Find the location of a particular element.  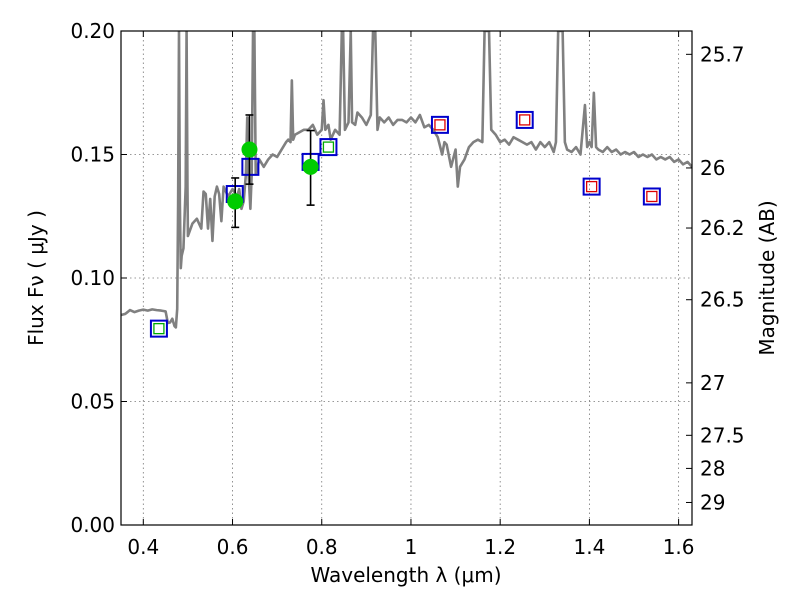

y-tick-label: 0.00 is located at coordinates (92, 525).